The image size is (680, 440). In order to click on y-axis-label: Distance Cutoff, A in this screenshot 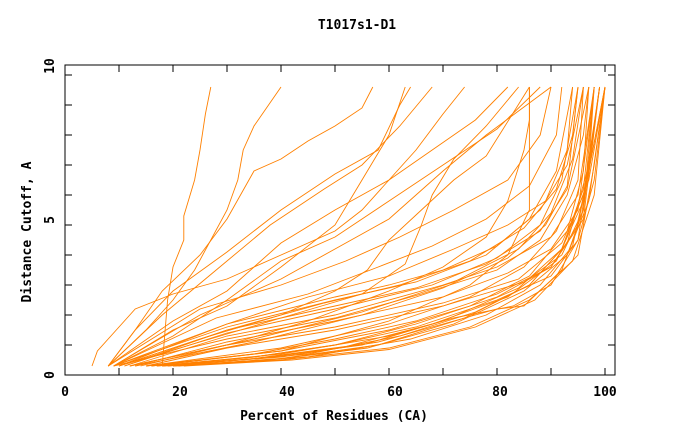, I will do `click(27, 231)`.